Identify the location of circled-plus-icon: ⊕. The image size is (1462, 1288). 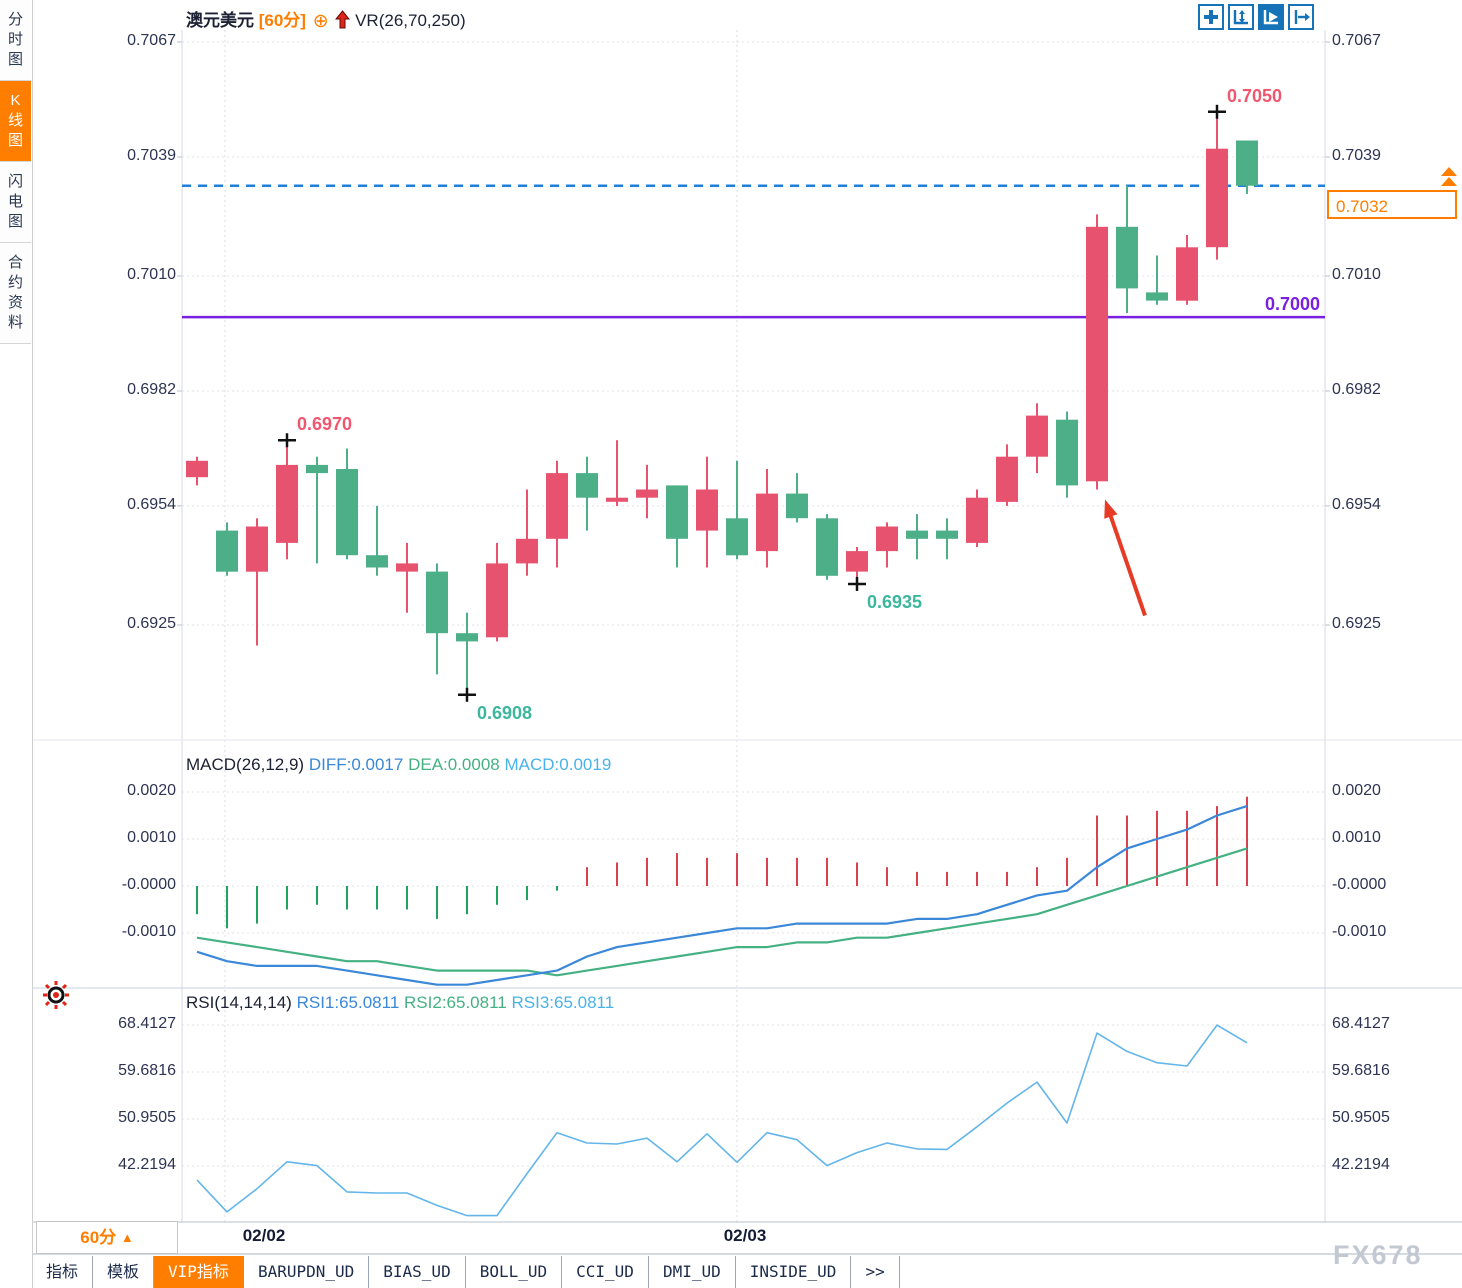
(320, 21).